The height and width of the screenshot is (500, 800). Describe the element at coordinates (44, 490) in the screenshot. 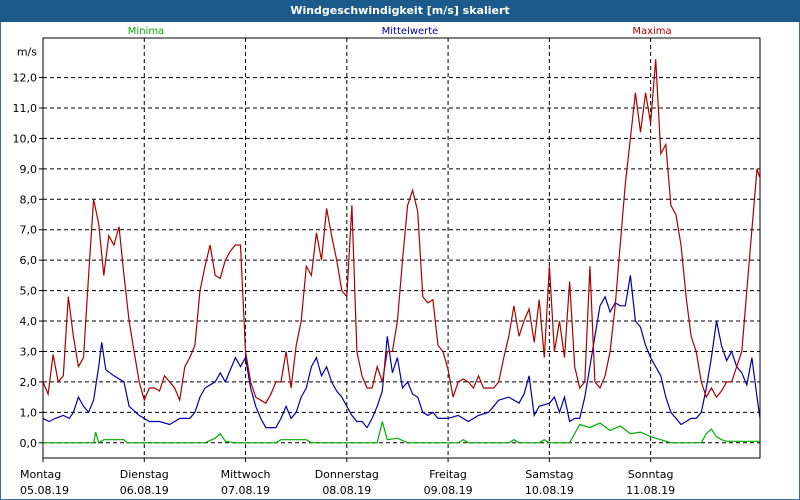

I see `x-tick-date: 05.08.19` at that location.